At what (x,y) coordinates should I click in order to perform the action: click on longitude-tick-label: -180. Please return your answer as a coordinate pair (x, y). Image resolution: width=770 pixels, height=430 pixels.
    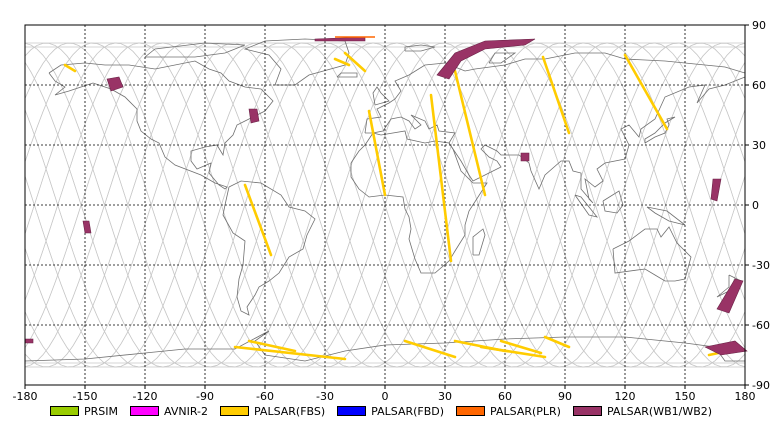
    Looking at the image, I should click on (25, 395).